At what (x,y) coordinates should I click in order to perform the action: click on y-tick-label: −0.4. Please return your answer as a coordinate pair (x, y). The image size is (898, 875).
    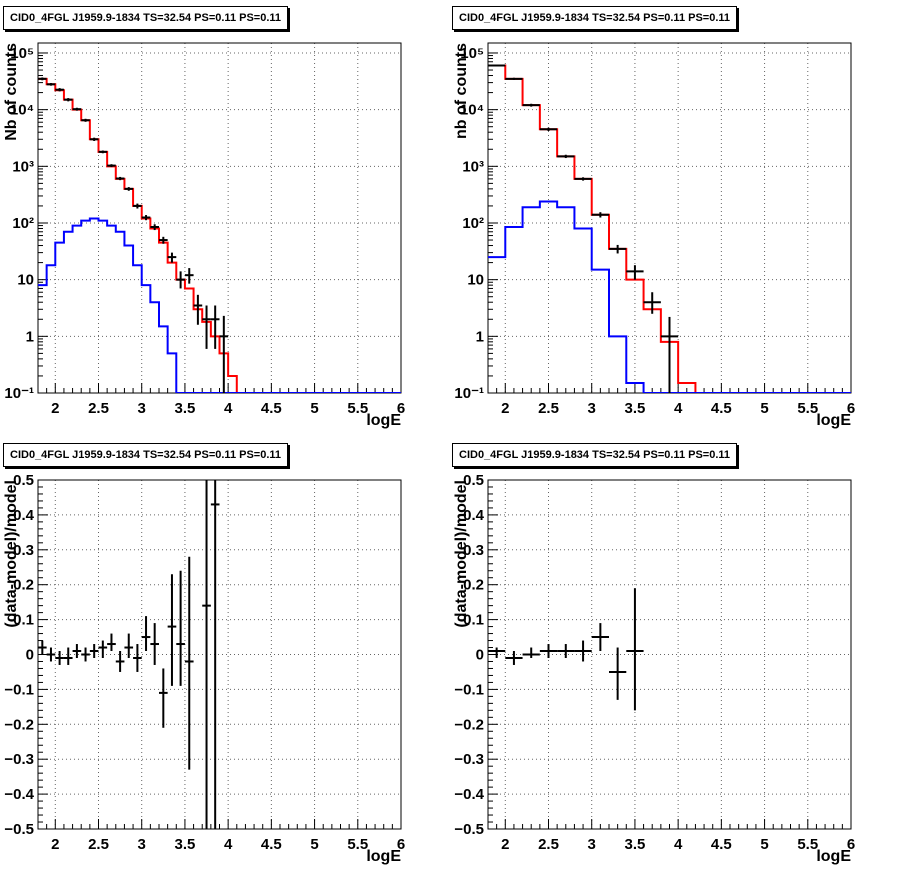
    Looking at the image, I should click on (469, 794).